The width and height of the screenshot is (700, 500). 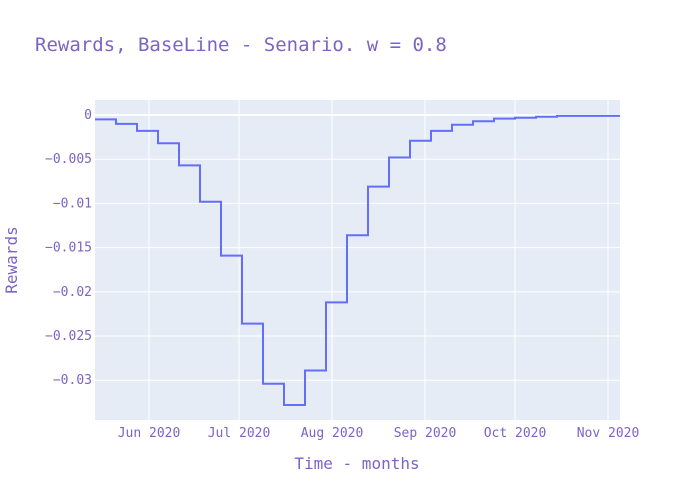 I want to click on y-tick-label: −0.015, so click(x=68, y=248).